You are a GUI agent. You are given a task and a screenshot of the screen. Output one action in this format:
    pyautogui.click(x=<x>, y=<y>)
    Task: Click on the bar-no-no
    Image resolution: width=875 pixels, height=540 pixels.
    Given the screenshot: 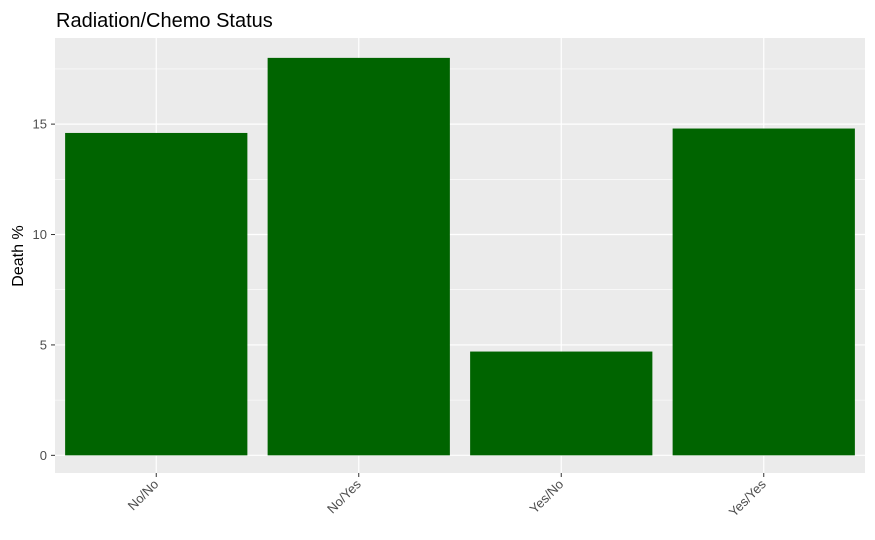 What is the action you would take?
    pyautogui.click(x=156, y=294)
    